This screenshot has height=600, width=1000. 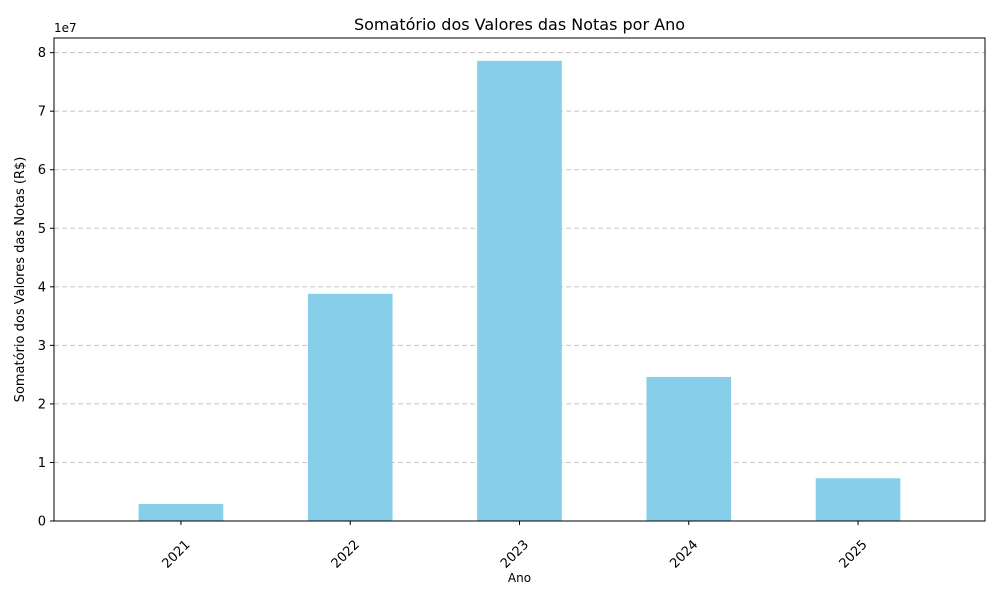 I want to click on y-tick-label: 2, so click(x=42, y=404).